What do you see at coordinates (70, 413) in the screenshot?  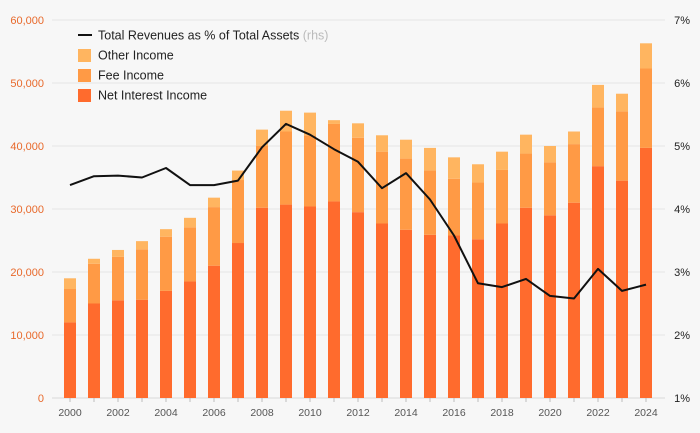 I see `x-tick-label: 2000` at bounding box center [70, 413].